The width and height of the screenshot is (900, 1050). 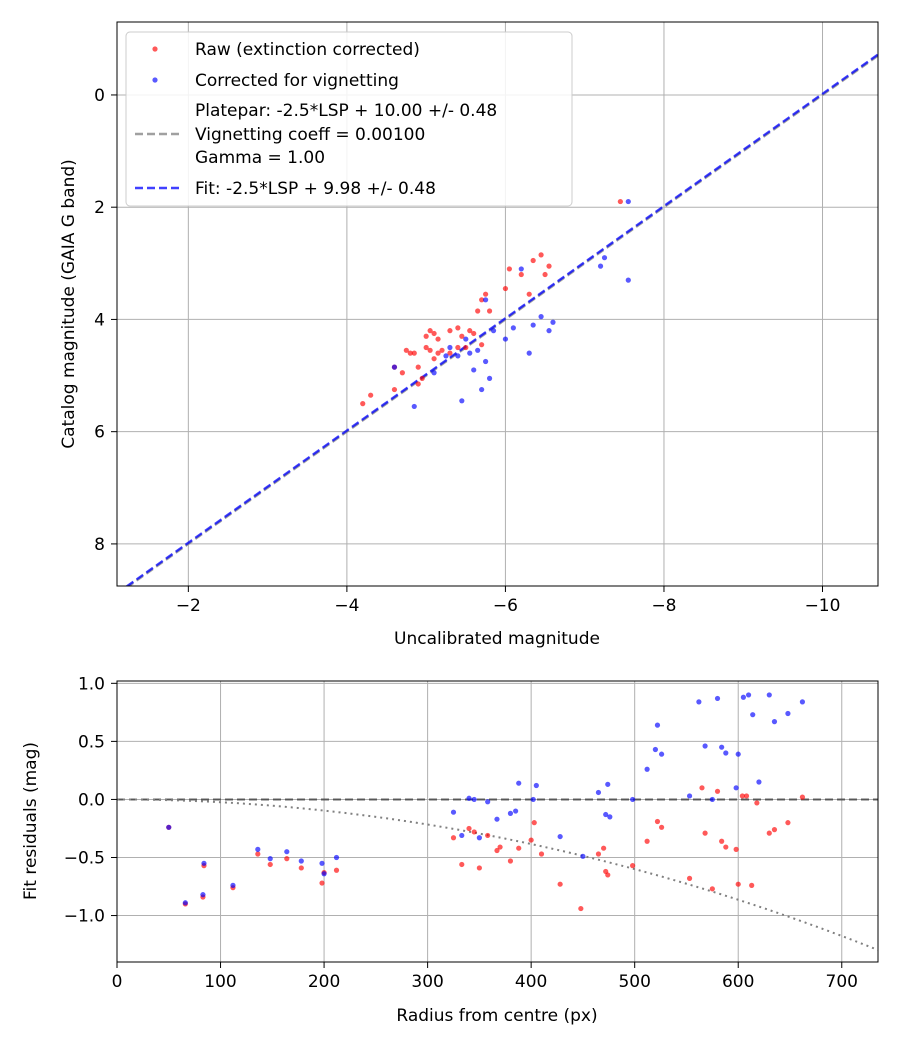 I want to click on legend-marker, so click(x=155, y=80).